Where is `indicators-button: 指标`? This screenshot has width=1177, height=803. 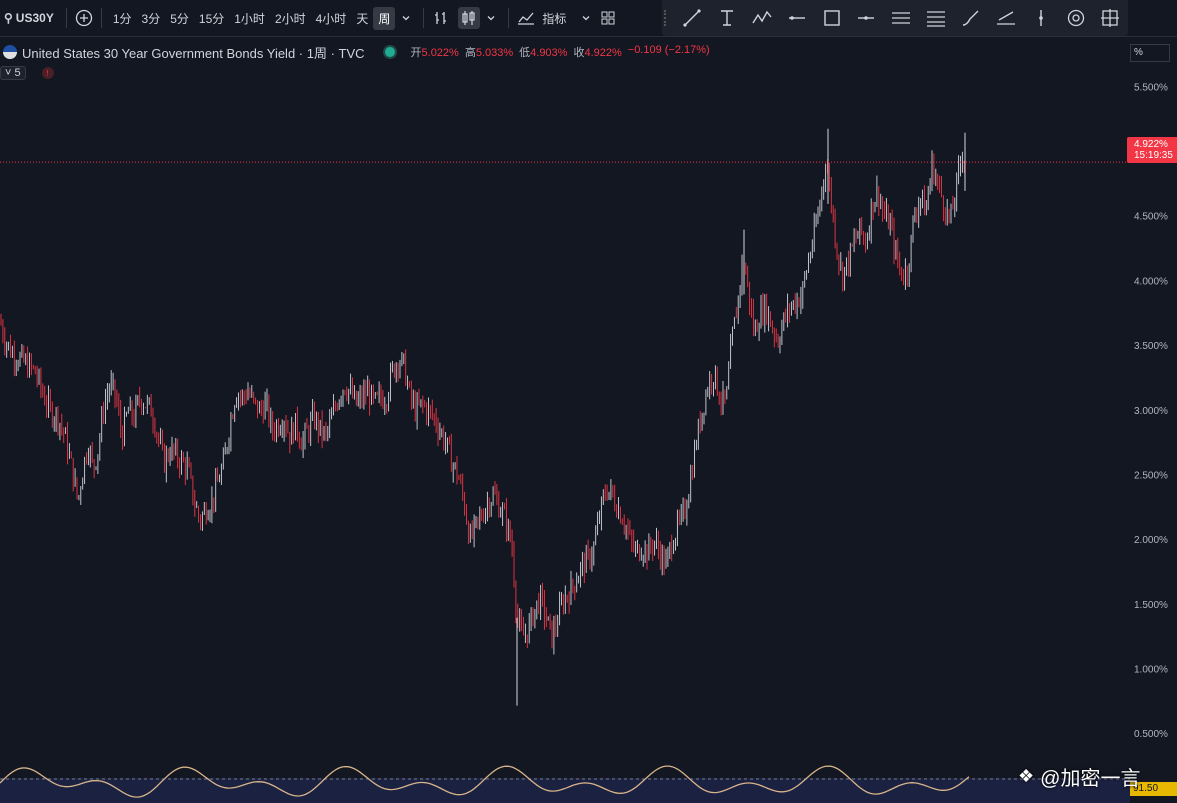
indicators-button: 指标 is located at coordinates (554, 18).